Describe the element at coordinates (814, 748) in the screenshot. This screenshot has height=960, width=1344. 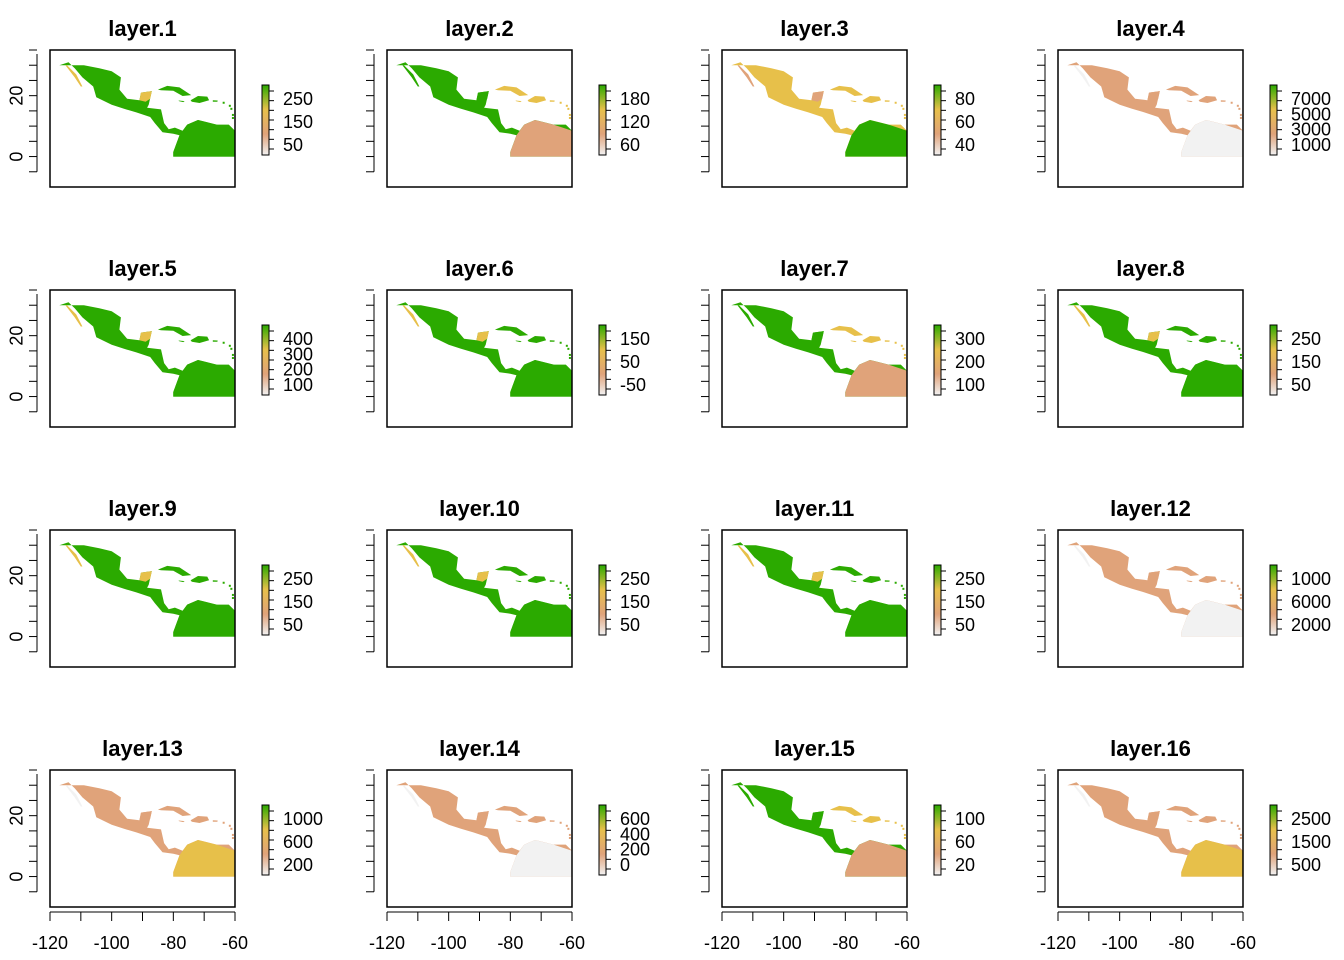
I see `panel-title: layer.15` at that location.